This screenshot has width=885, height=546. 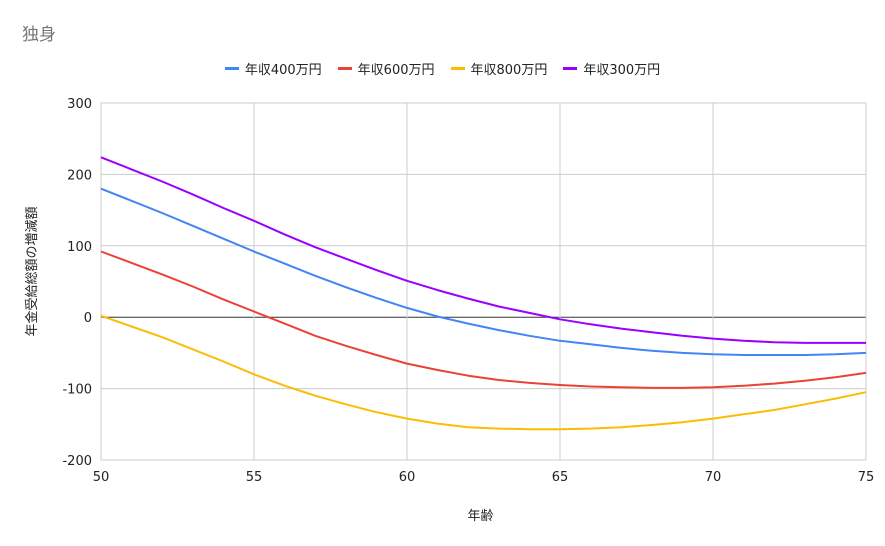 I want to click on chart-title: 独身, so click(x=39, y=35).